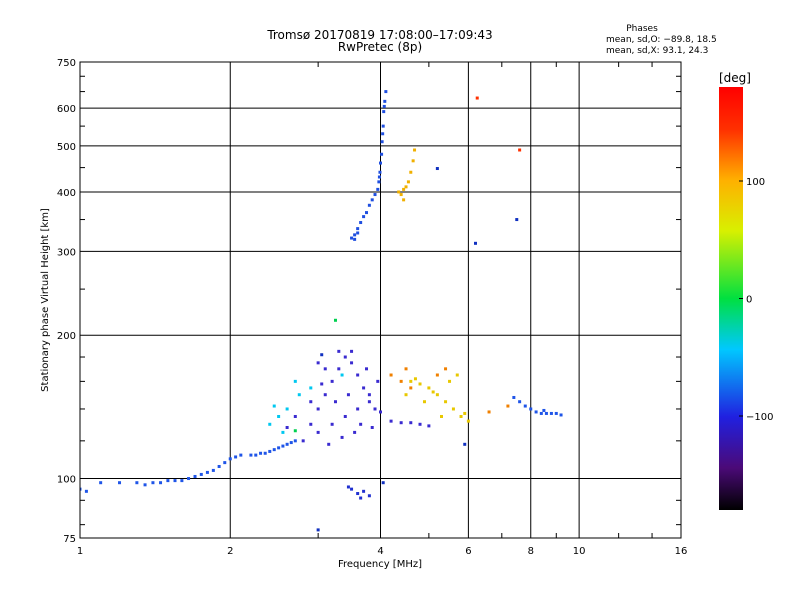  Describe the element at coordinates (69, 539) in the screenshot. I see `y-tick-label: 75` at that location.